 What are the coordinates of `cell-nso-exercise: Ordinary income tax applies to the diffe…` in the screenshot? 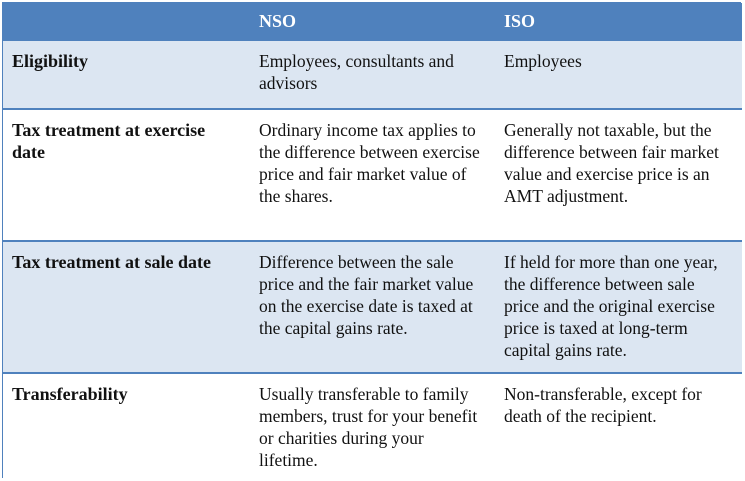 It's located at (372, 174).